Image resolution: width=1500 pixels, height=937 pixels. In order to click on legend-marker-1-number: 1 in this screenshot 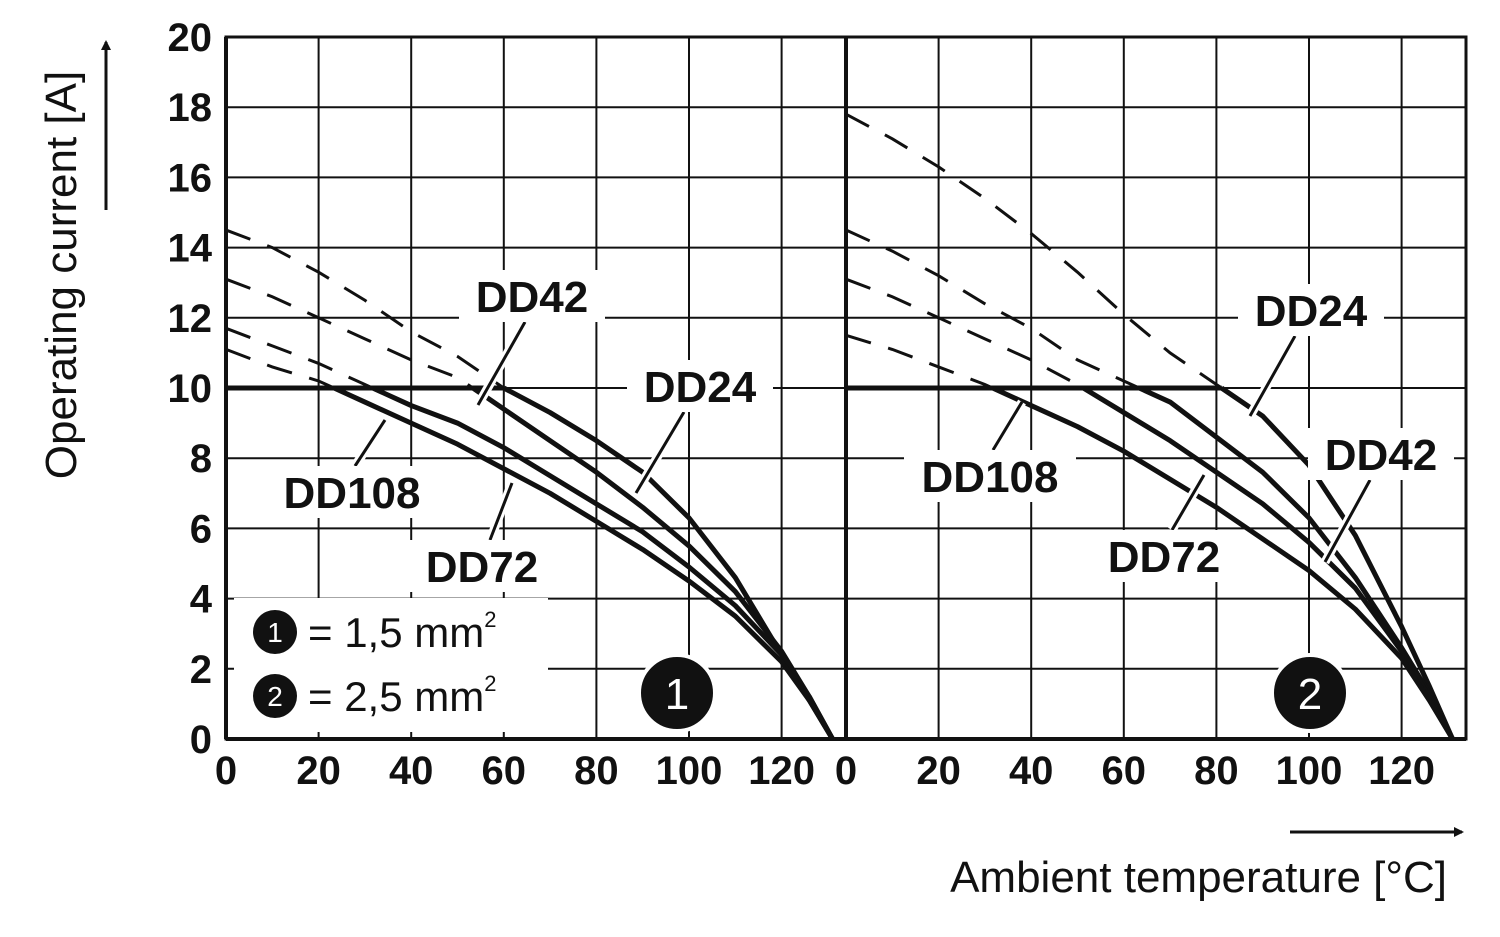, I will do `click(275, 632)`.